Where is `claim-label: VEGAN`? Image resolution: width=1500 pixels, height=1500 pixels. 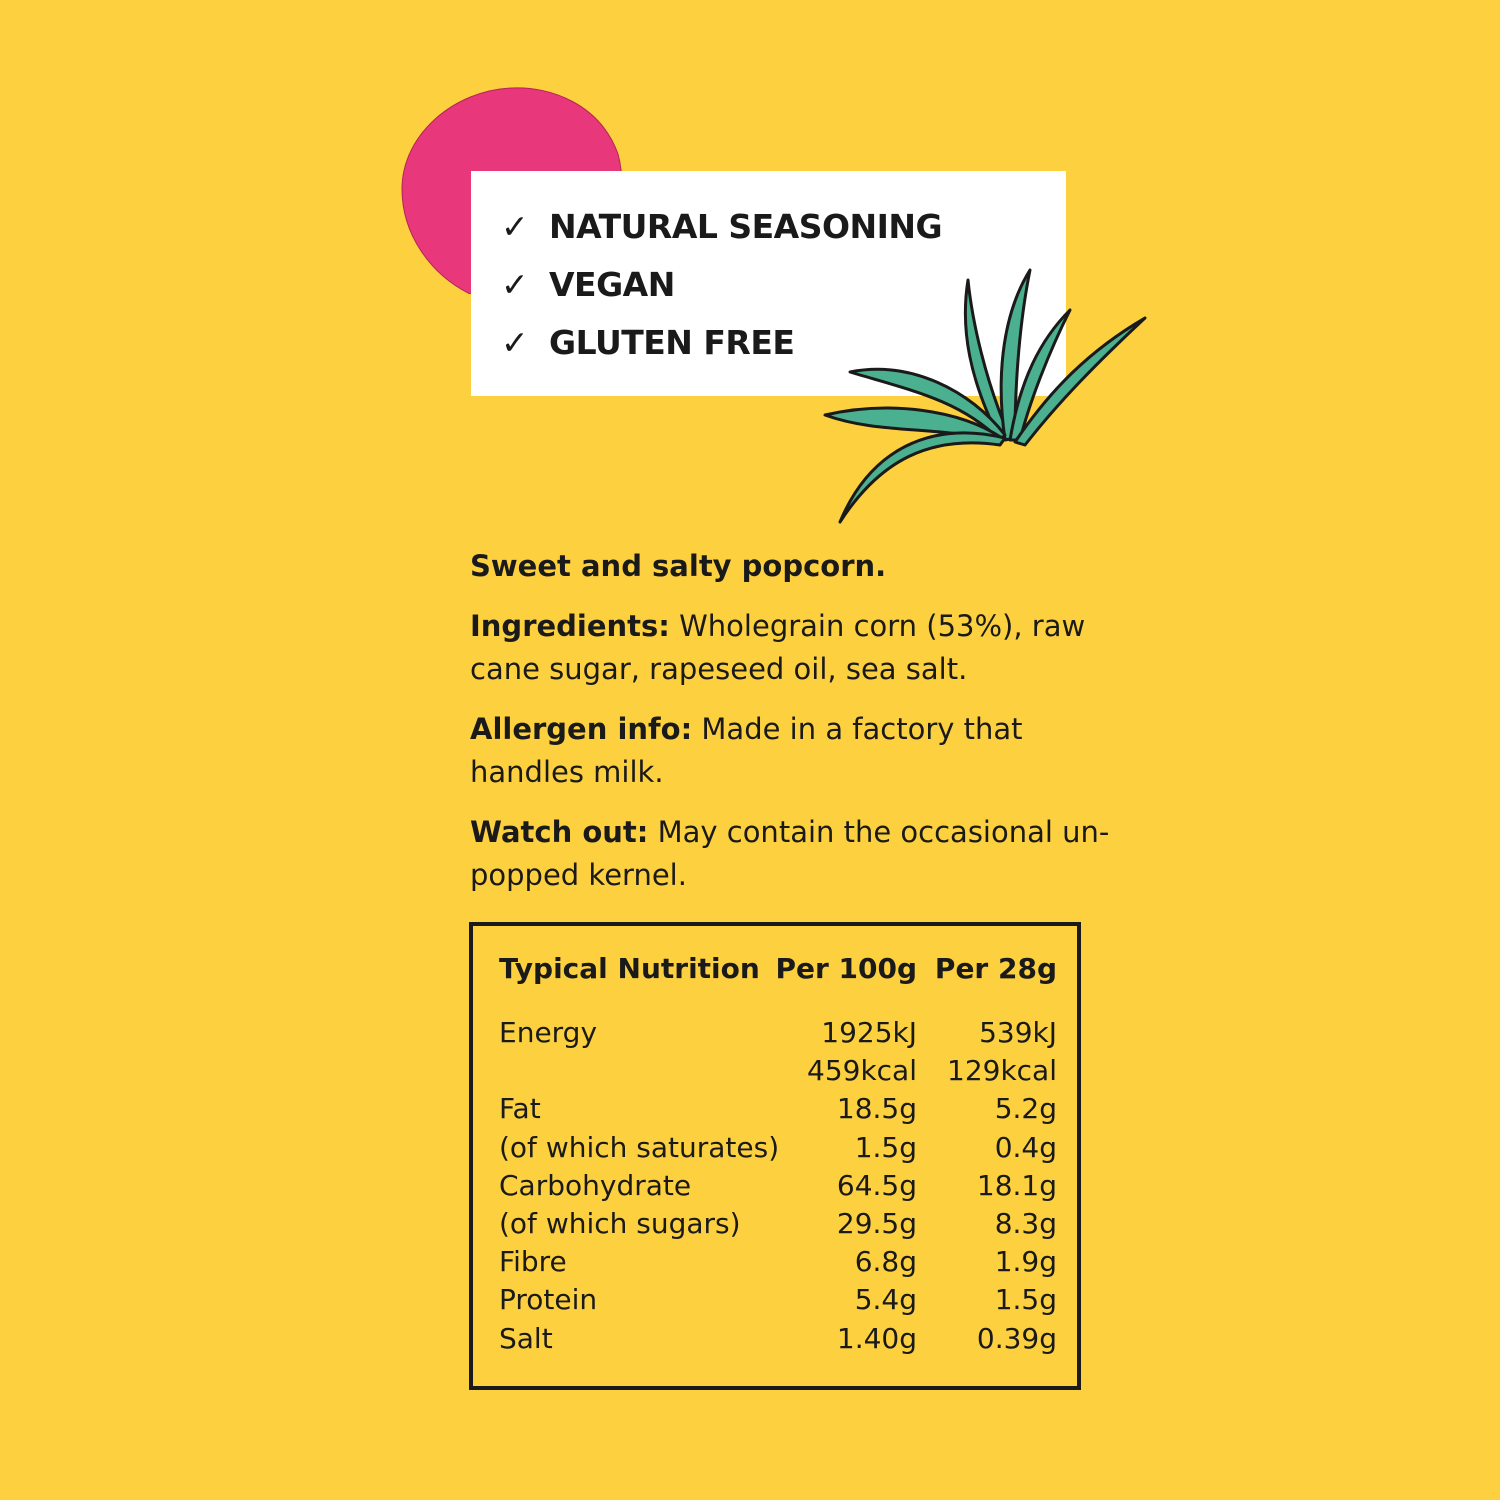
claim-label: VEGAN is located at coordinates (612, 284).